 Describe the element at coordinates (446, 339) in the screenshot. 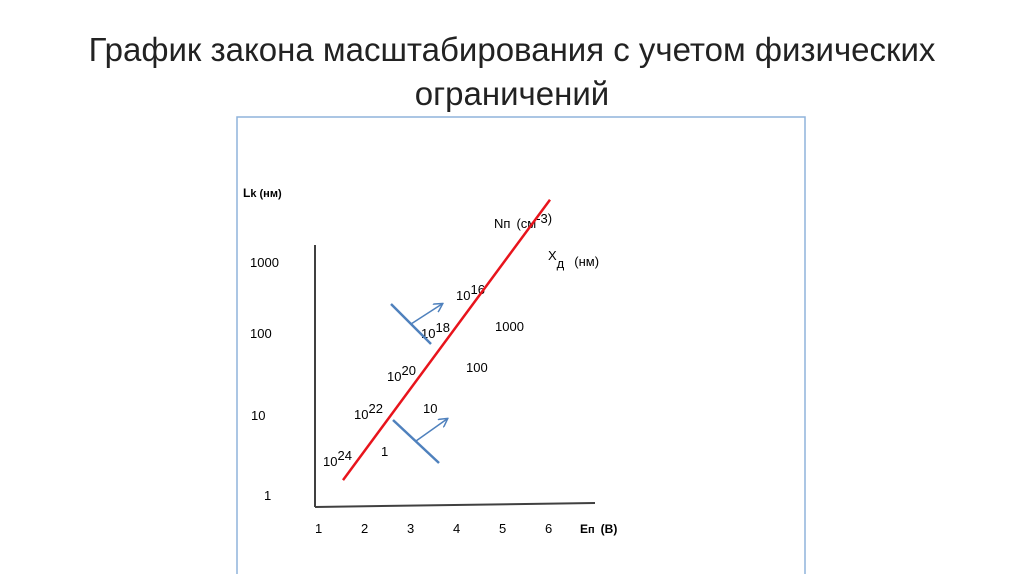

I see `series-line` at that location.